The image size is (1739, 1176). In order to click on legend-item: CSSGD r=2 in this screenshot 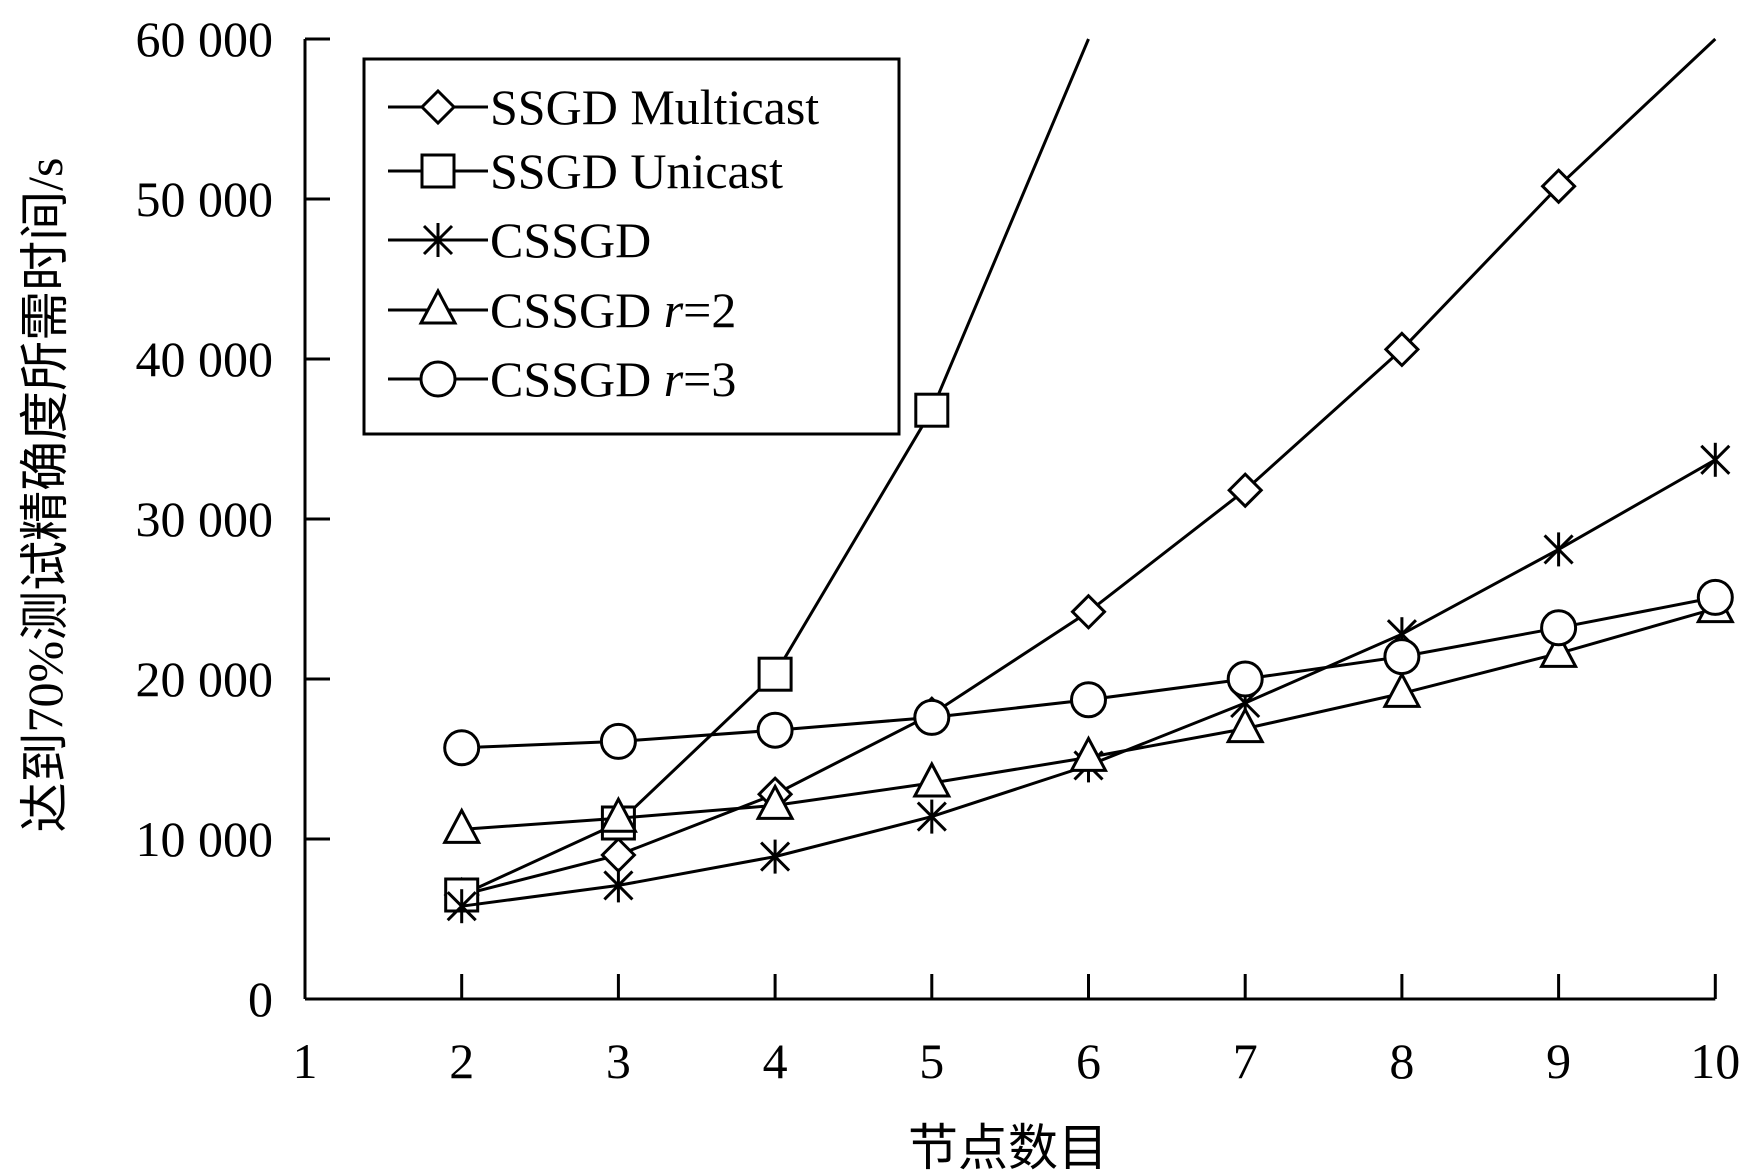, I will do `click(562, 310)`.